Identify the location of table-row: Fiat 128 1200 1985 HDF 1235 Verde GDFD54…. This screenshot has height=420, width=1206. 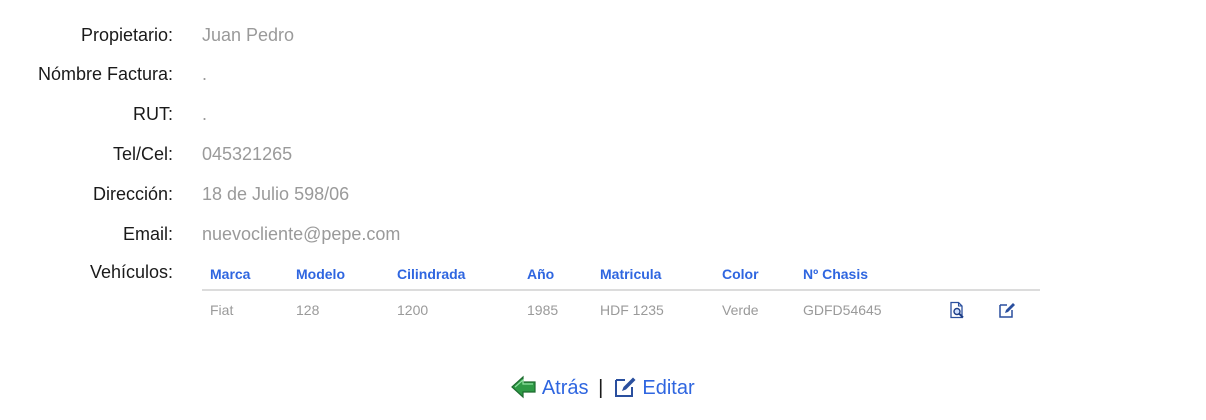
(621, 309).